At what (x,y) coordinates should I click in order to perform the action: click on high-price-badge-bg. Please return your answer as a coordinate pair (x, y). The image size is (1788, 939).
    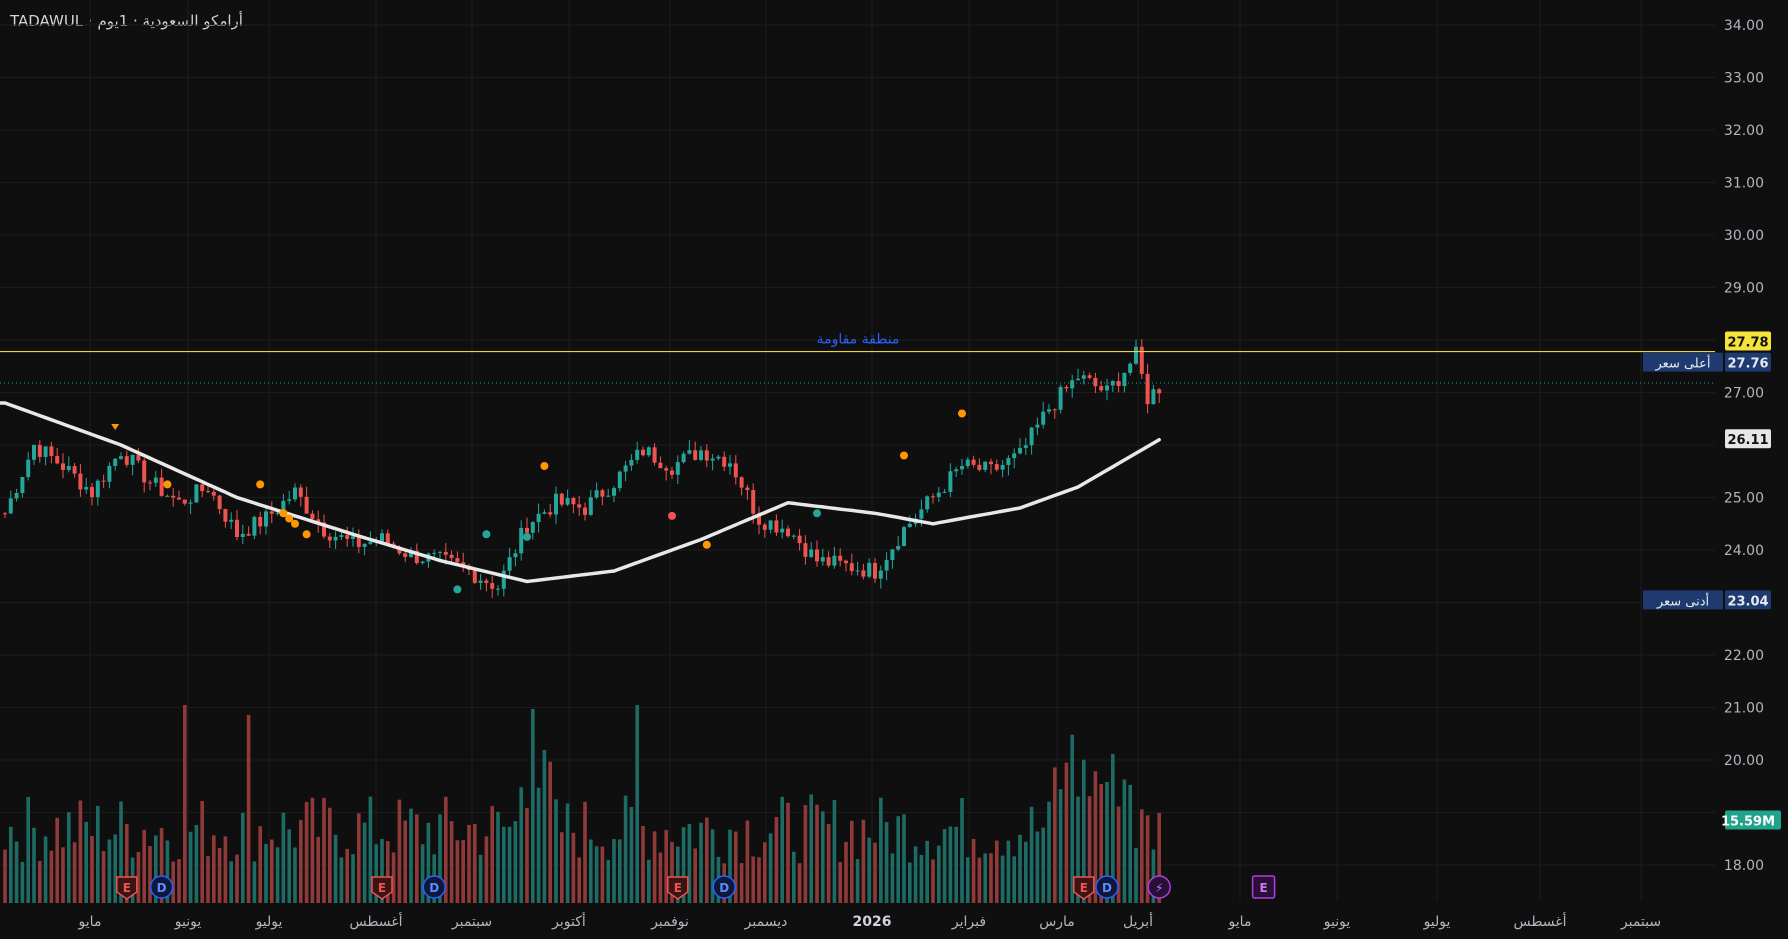
    Looking at the image, I should click on (1748, 362).